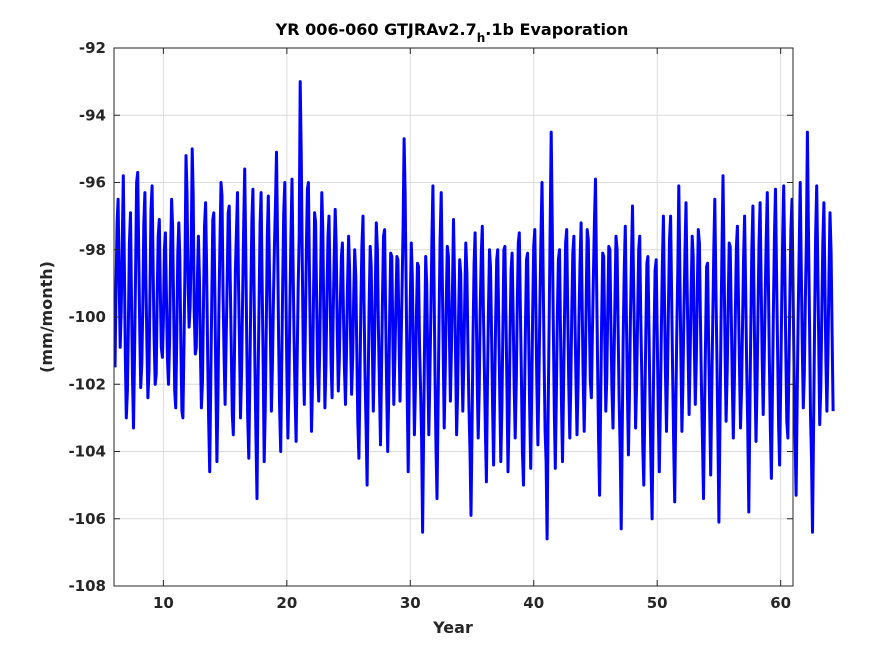  I want to click on x-tick-label: 50, so click(657, 603).